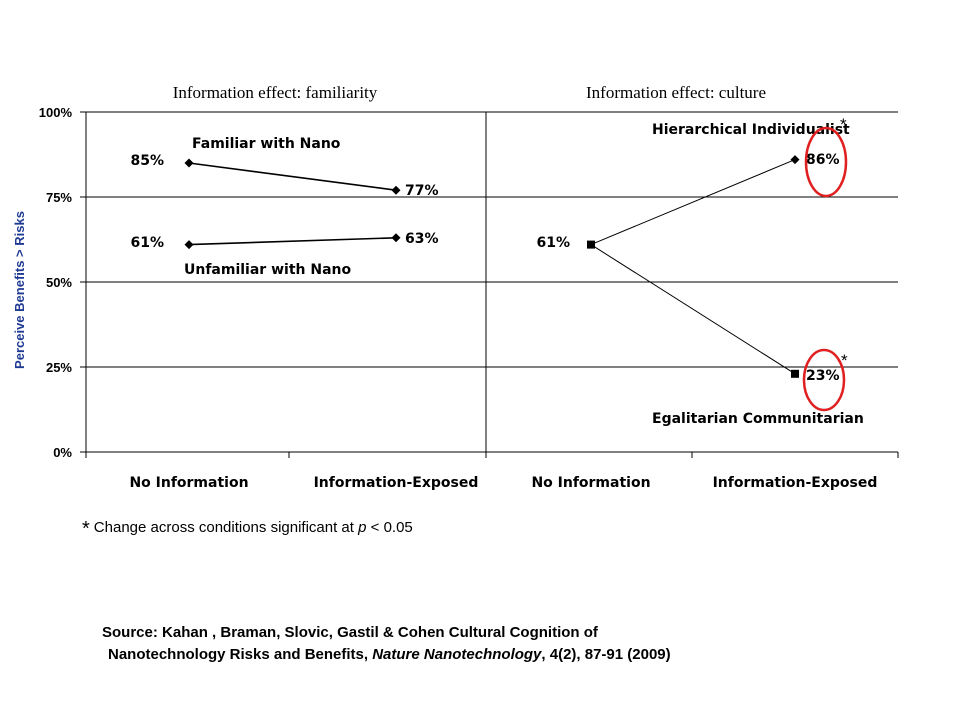 The width and height of the screenshot is (960, 720). Describe the element at coordinates (422, 239) in the screenshot. I see `data-label-unfamiliar-exposed: 63%` at that location.